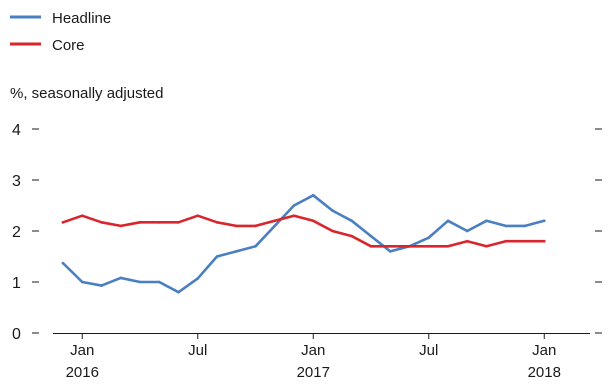 The image size is (615, 385). Describe the element at coordinates (16, 130) in the screenshot. I see `y-tick-label: 4` at that location.